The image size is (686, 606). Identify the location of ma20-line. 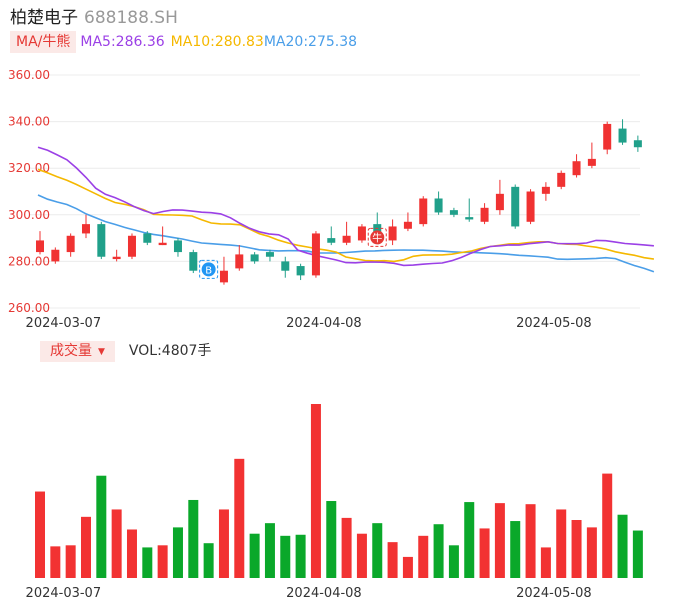
(346, 233).